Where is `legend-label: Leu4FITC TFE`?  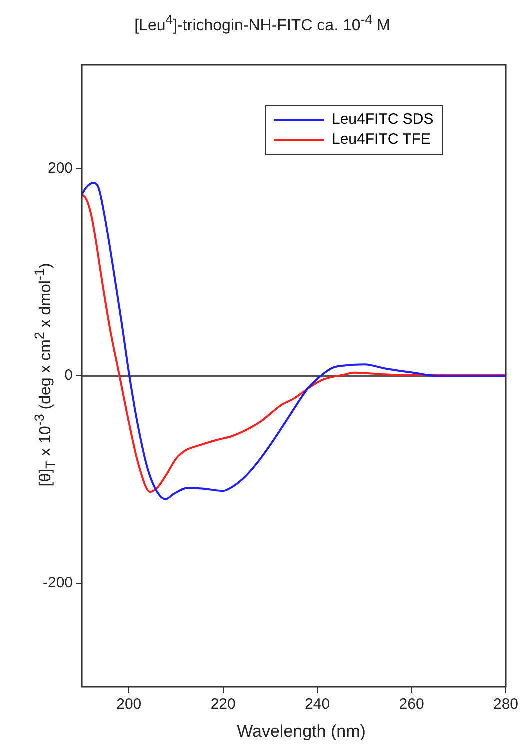
legend-label: Leu4FITC TFE is located at coordinates (381, 140).